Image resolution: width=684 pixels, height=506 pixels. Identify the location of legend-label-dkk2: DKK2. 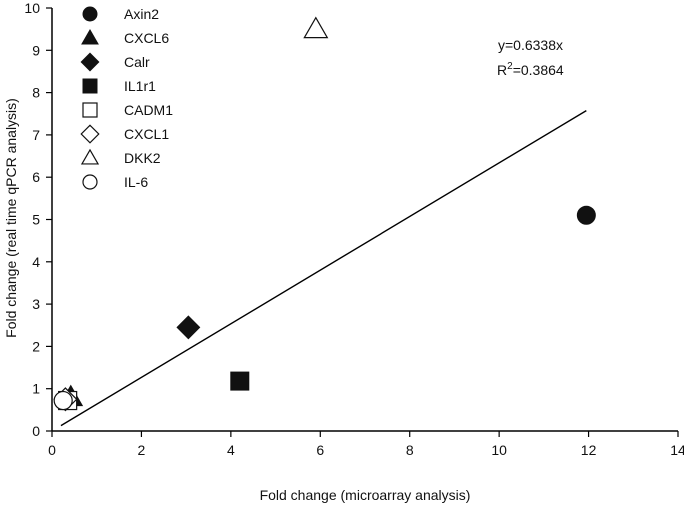
(142, 158).